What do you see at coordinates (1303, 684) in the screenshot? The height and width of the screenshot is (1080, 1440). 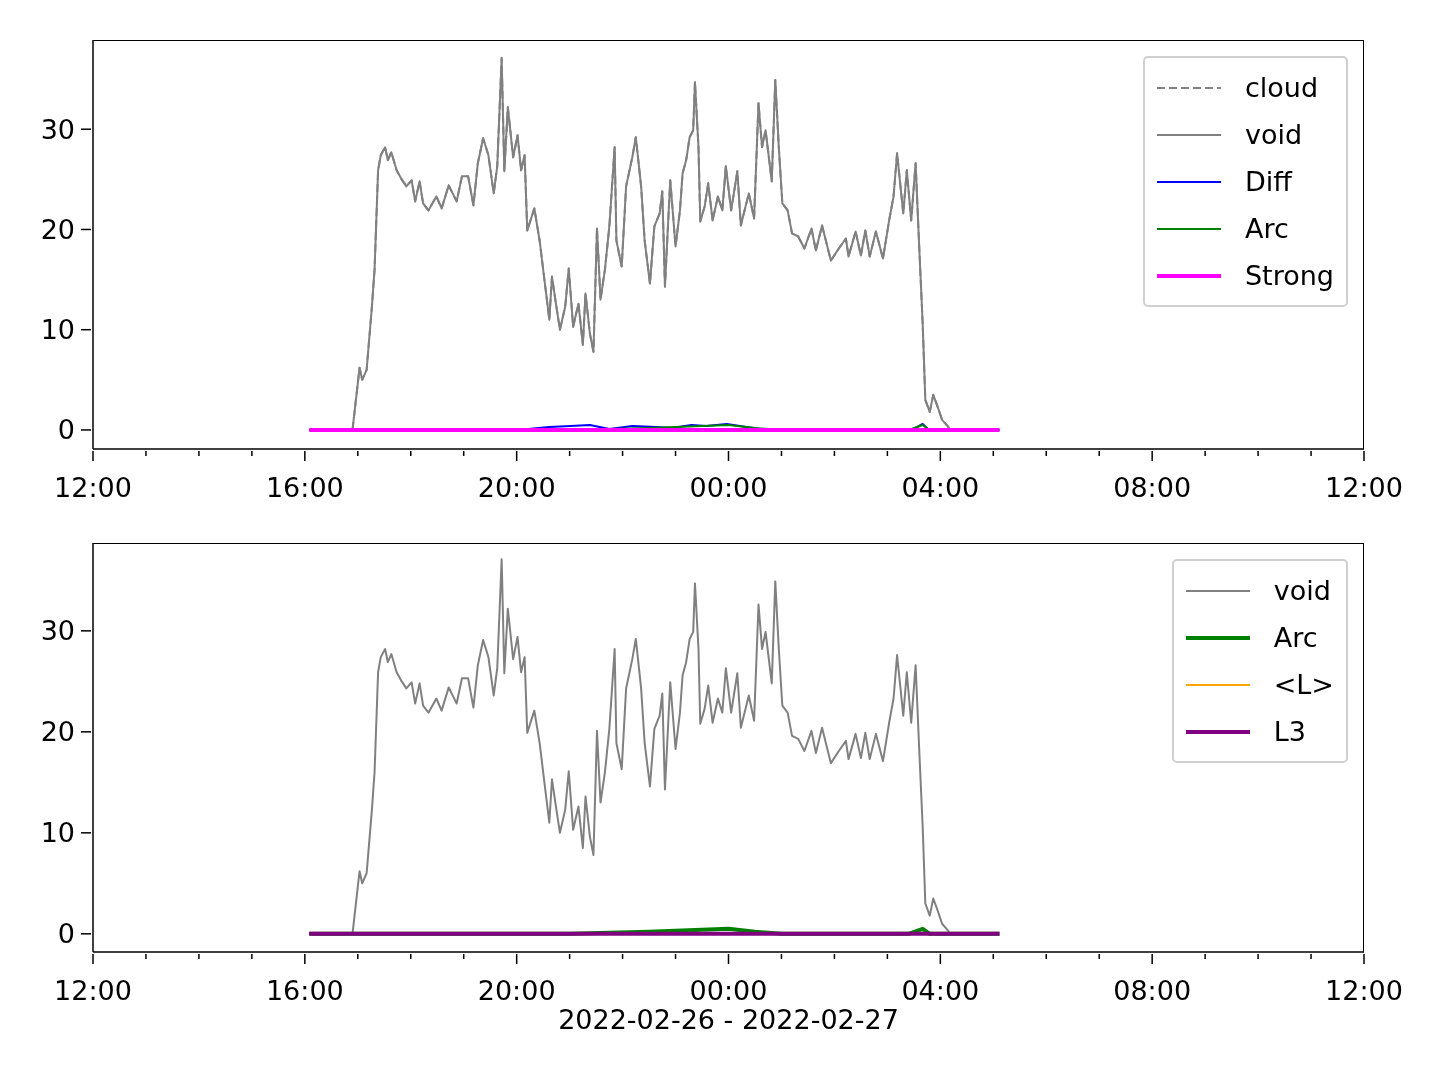 I see `legend-label: <L>` at bounding box center [1303, 684].